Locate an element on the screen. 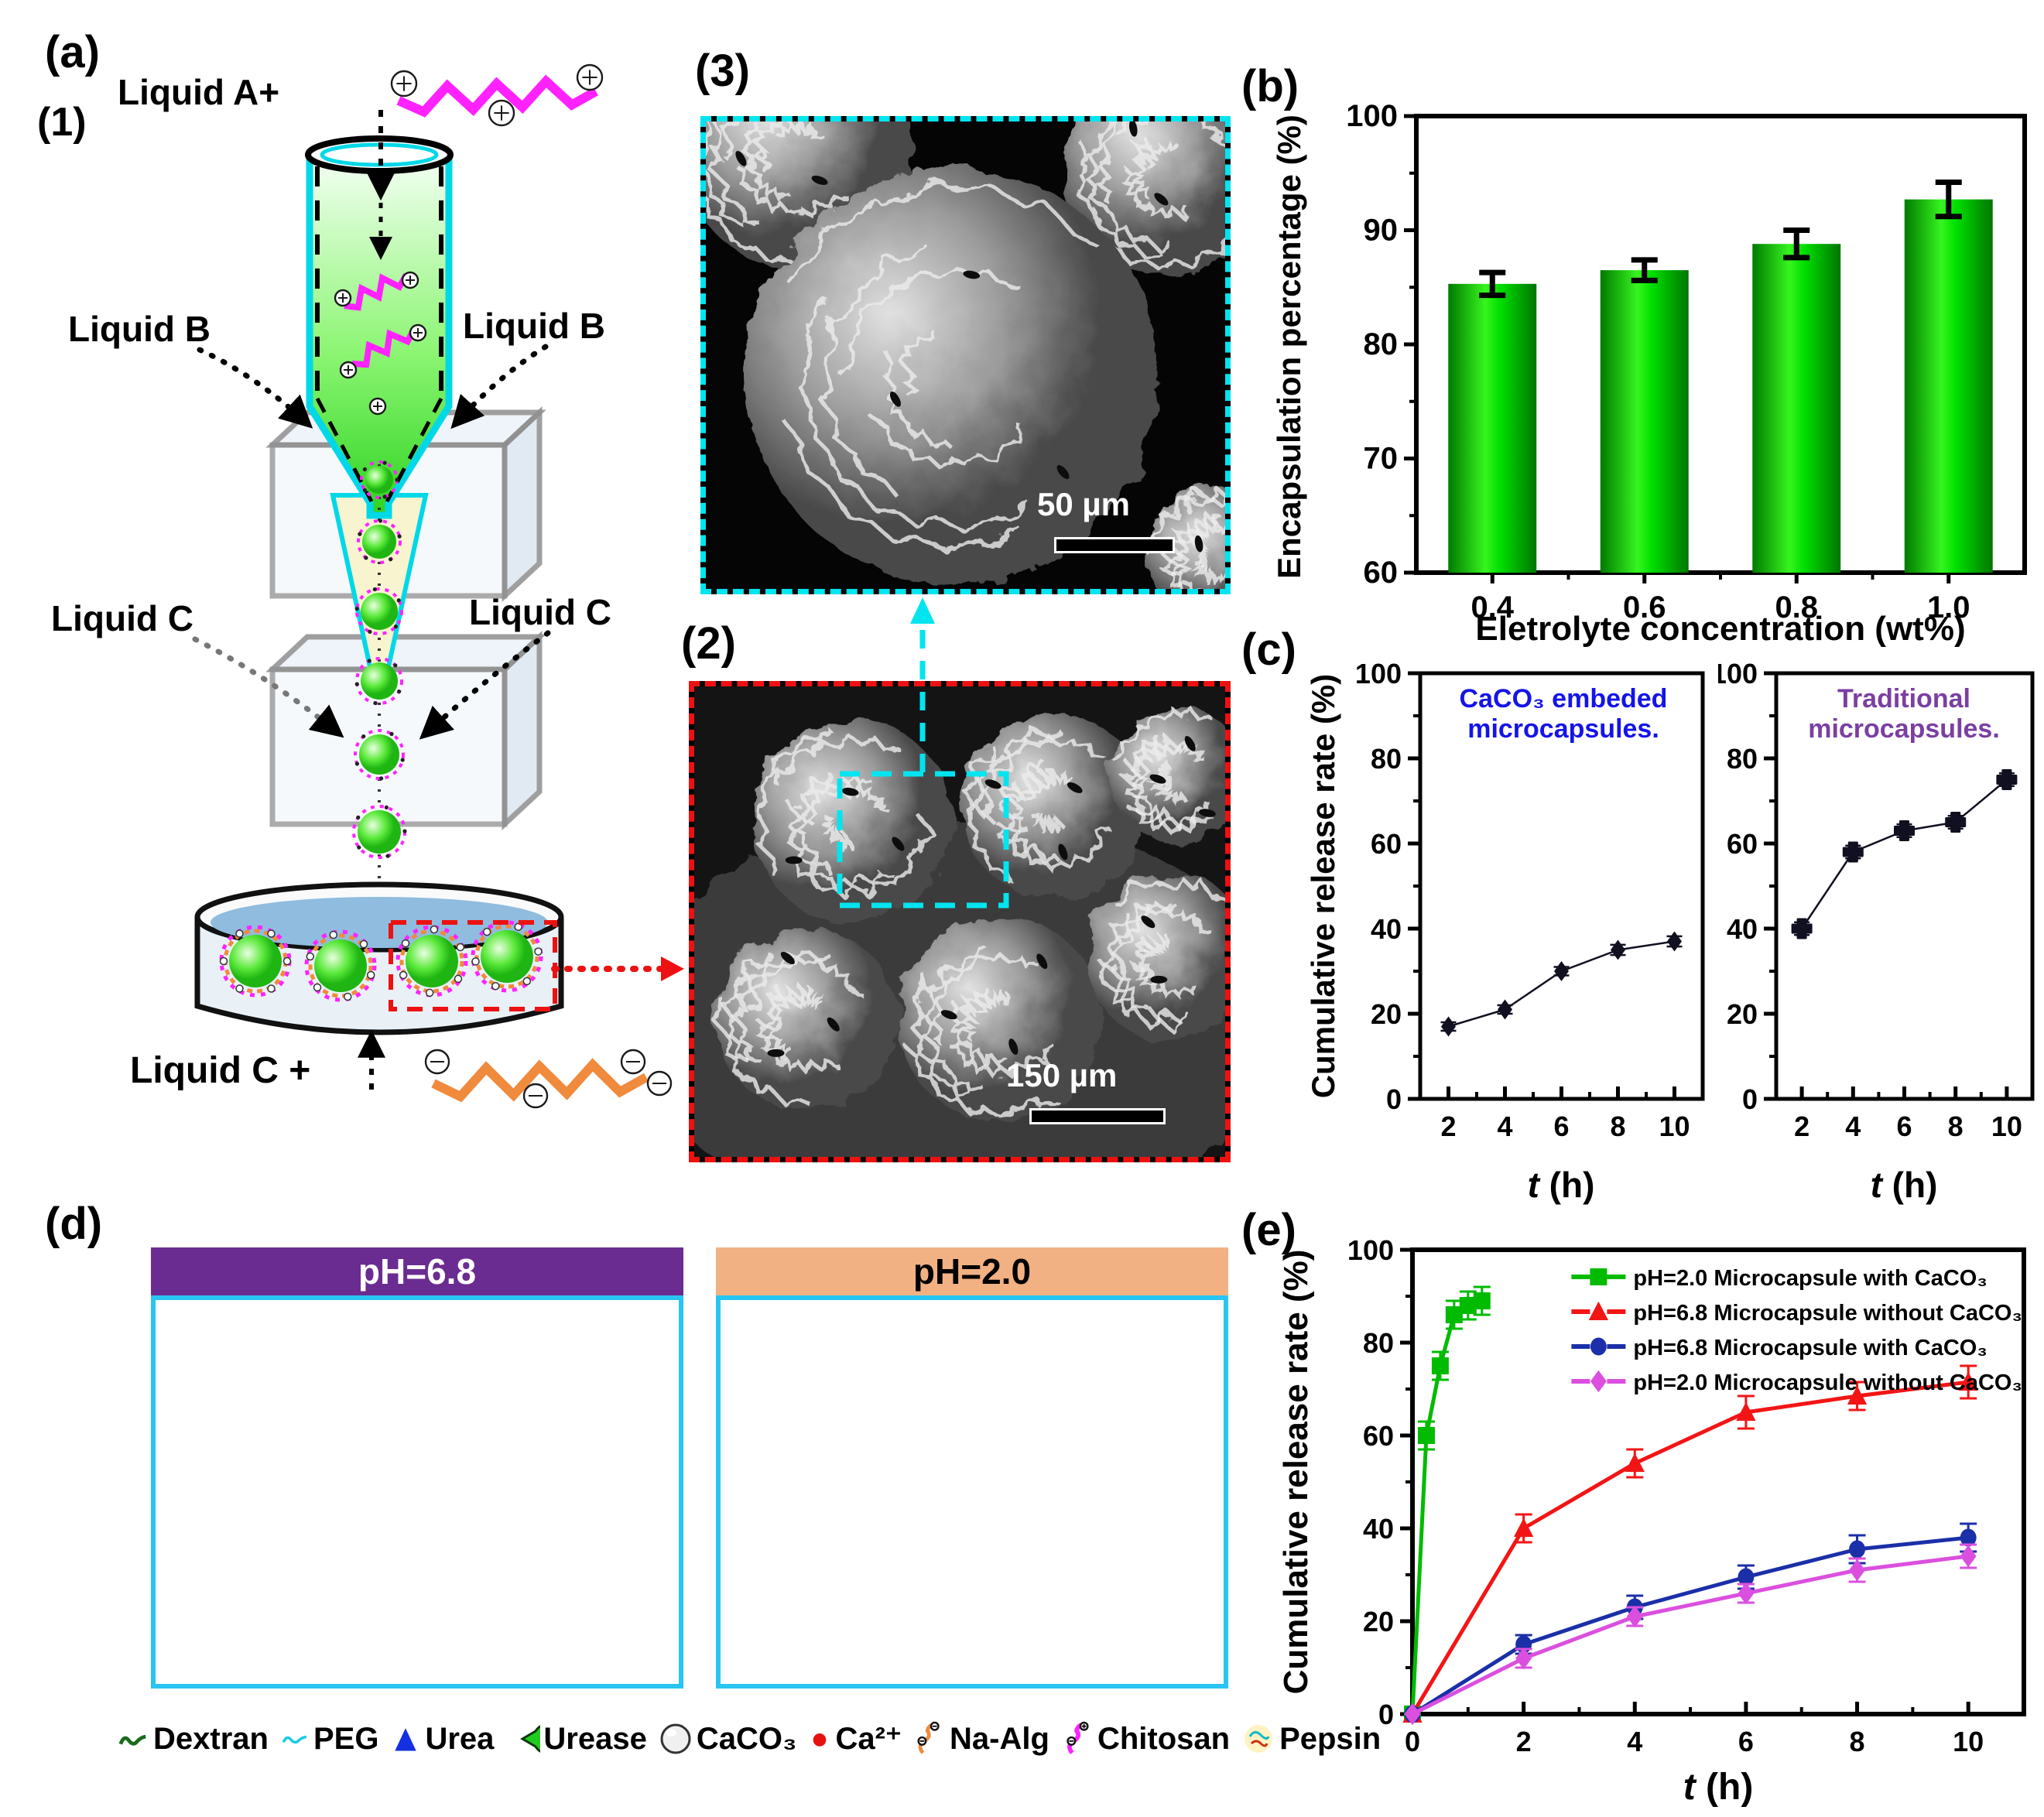  panel-2-label: (2) is located at coordinates (708, 643).